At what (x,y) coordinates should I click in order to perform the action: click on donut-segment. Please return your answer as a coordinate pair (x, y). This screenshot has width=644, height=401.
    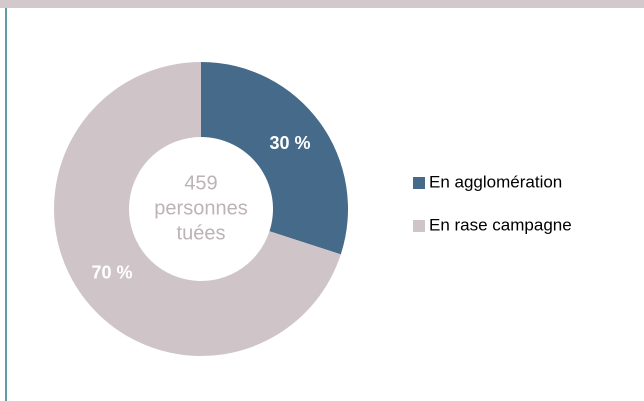
    Looking at the image, I should click on (274, 158).